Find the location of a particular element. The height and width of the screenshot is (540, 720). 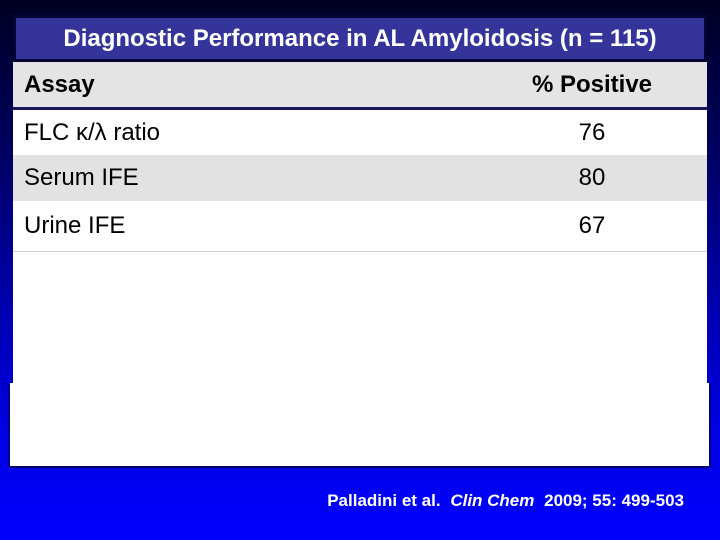

percent-positive-value: 76 is located at coordinates (592, 132).